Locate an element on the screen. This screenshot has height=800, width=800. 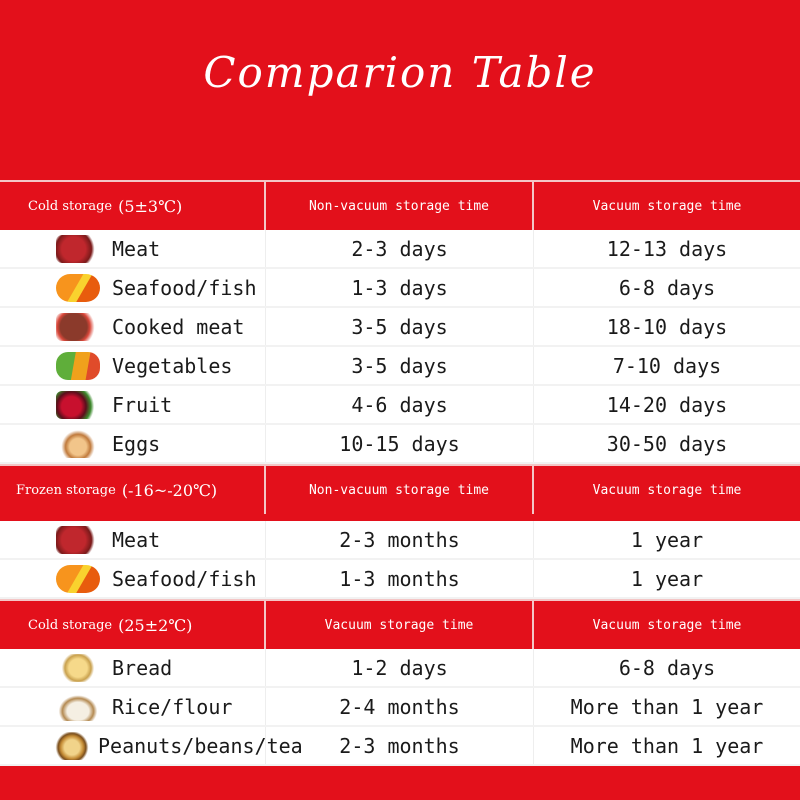
rice-flour-icon is located at coordinates (78, 706).